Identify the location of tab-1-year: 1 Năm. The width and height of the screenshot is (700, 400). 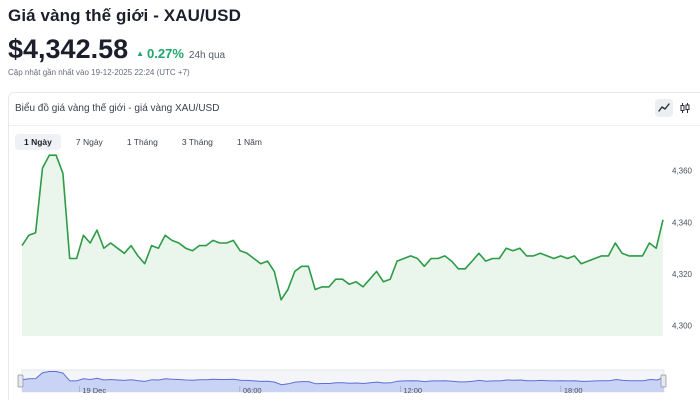
(249, 142).